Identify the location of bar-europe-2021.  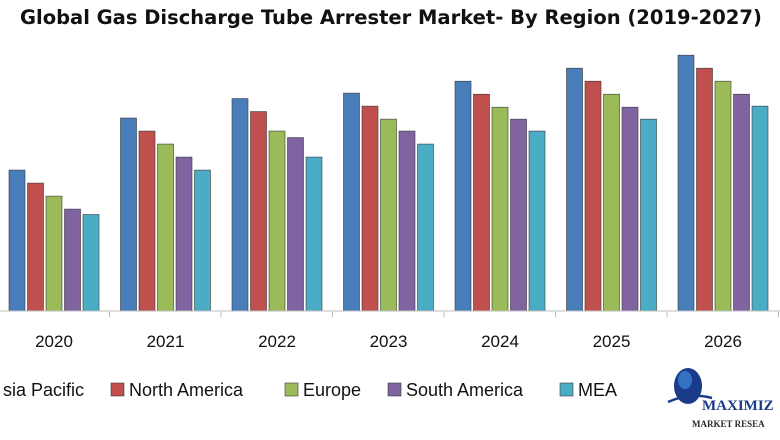
(165, 227).